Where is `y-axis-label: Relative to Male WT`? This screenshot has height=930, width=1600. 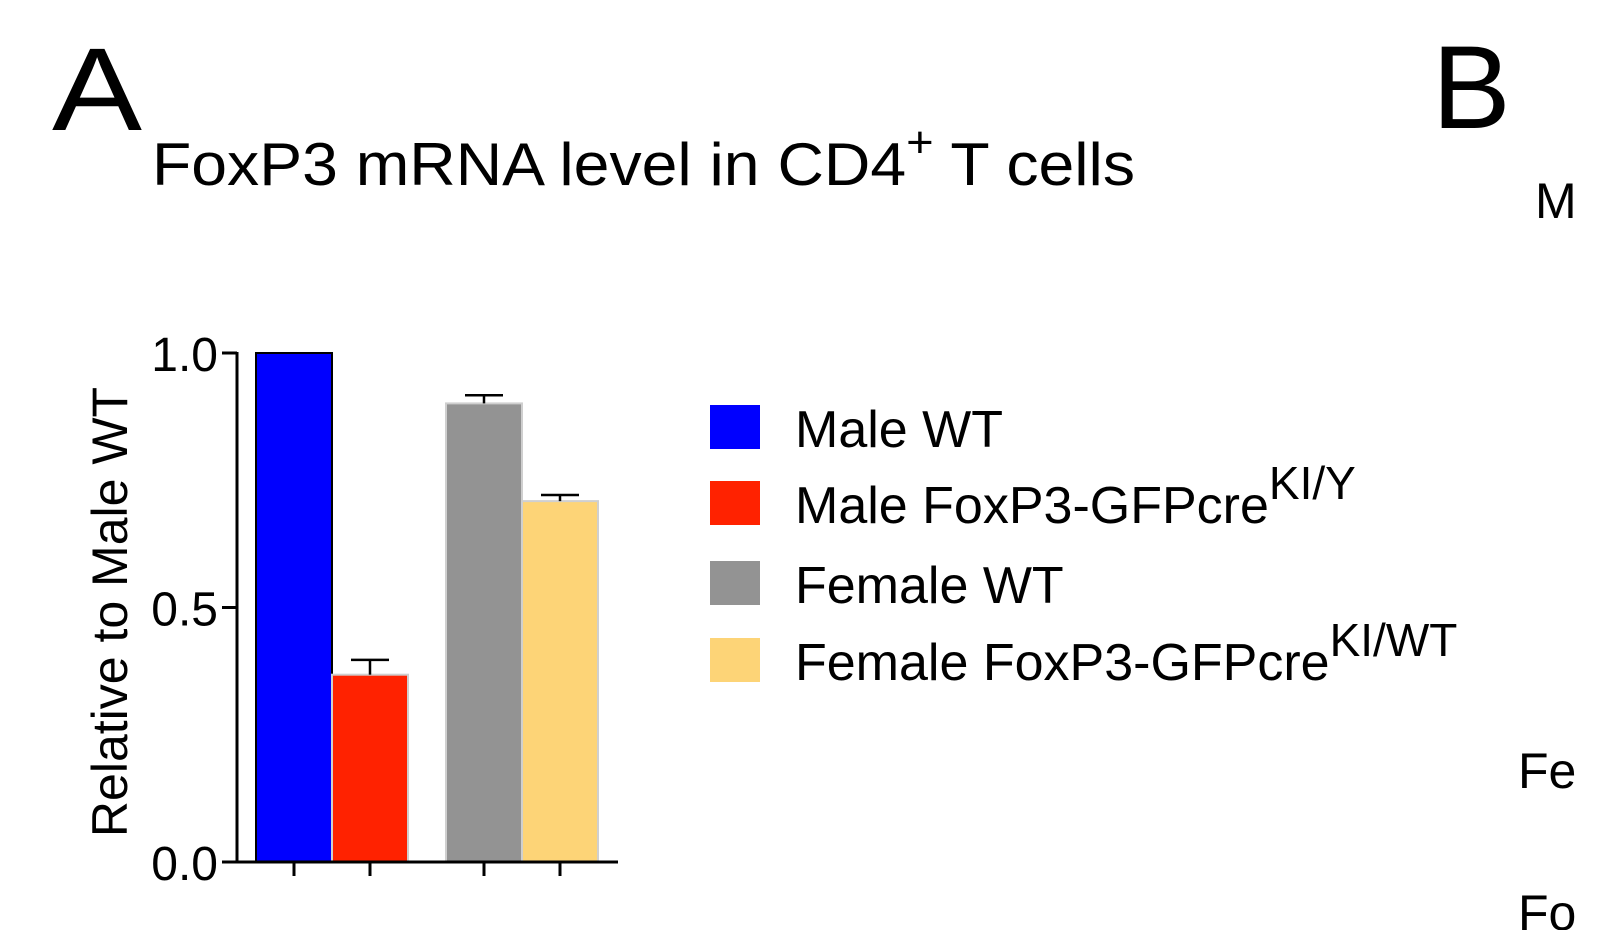
y-axis-label: Relative to Male WT is located at coordinates (110, 612).